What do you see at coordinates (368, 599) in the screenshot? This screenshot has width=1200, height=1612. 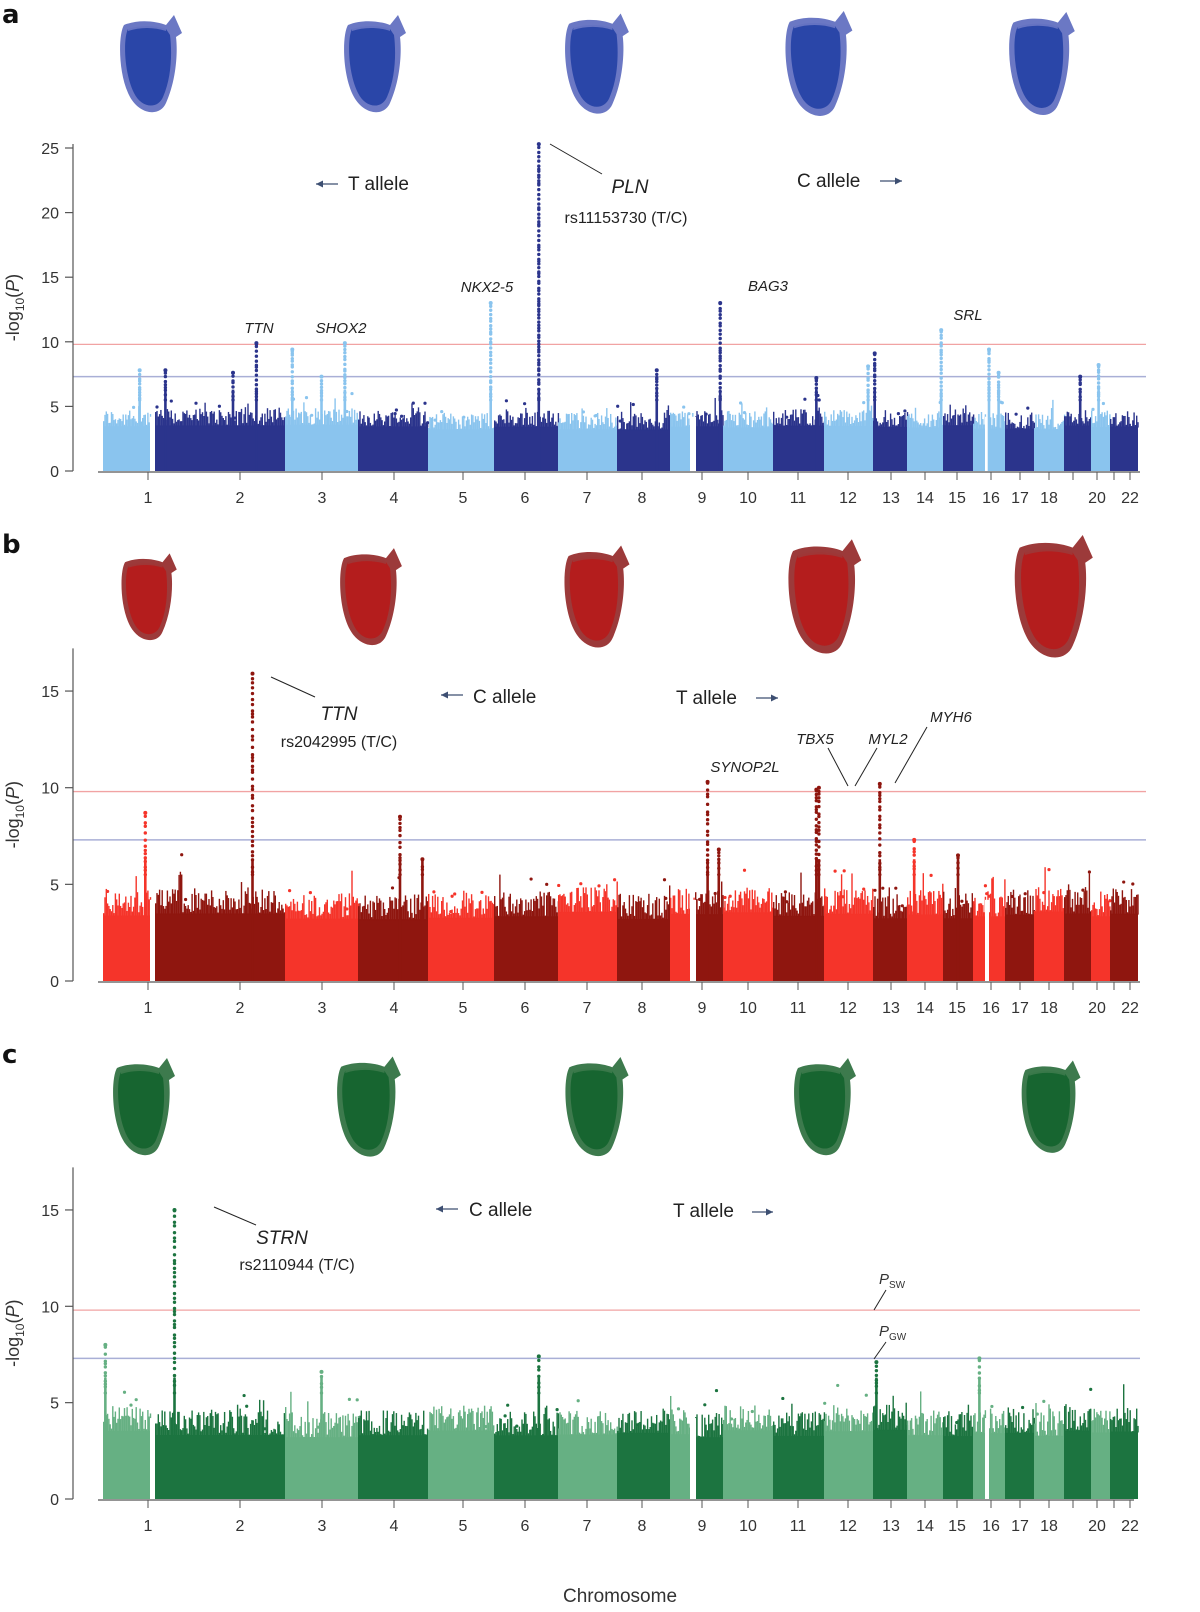 I see `heart-inner-chamber` at bounding box center [368, 599].